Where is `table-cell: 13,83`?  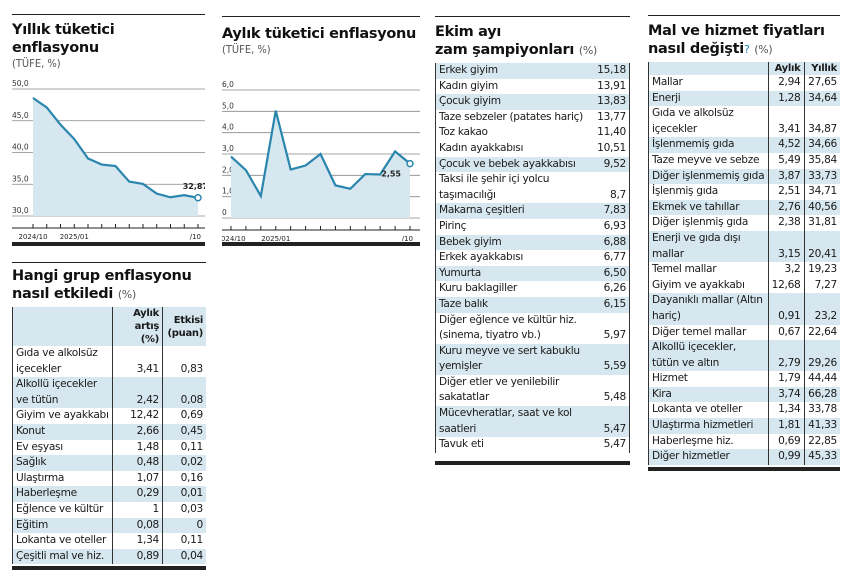
table-cell: 13,83 is located at coordinates (612, 102).